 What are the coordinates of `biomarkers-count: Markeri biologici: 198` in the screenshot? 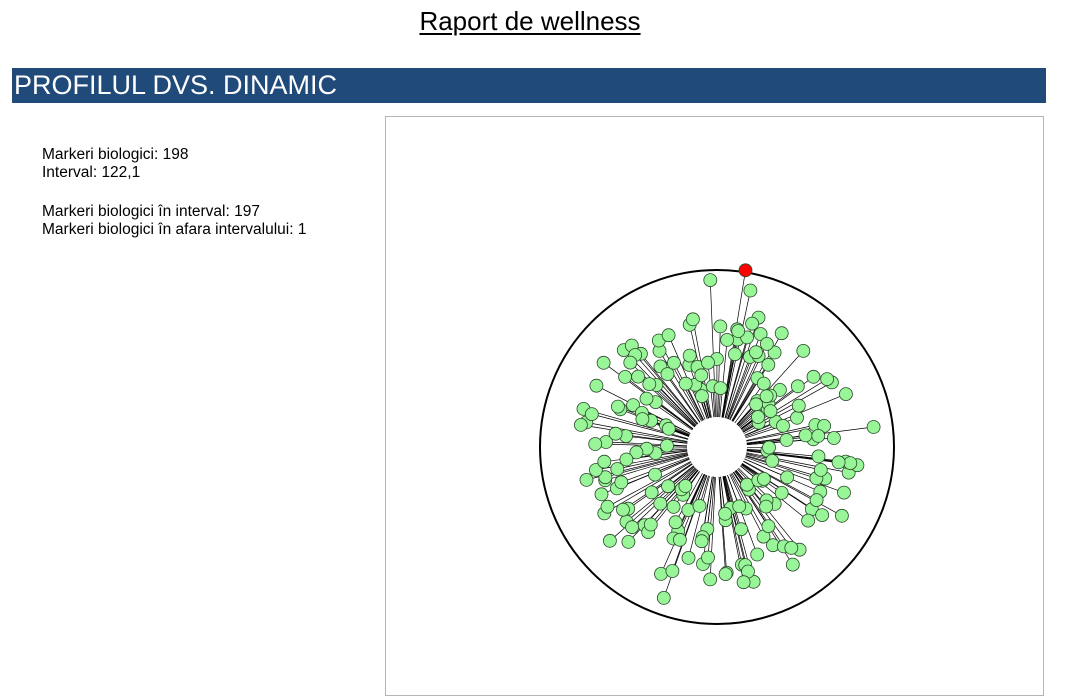 It's located at (174, 155).